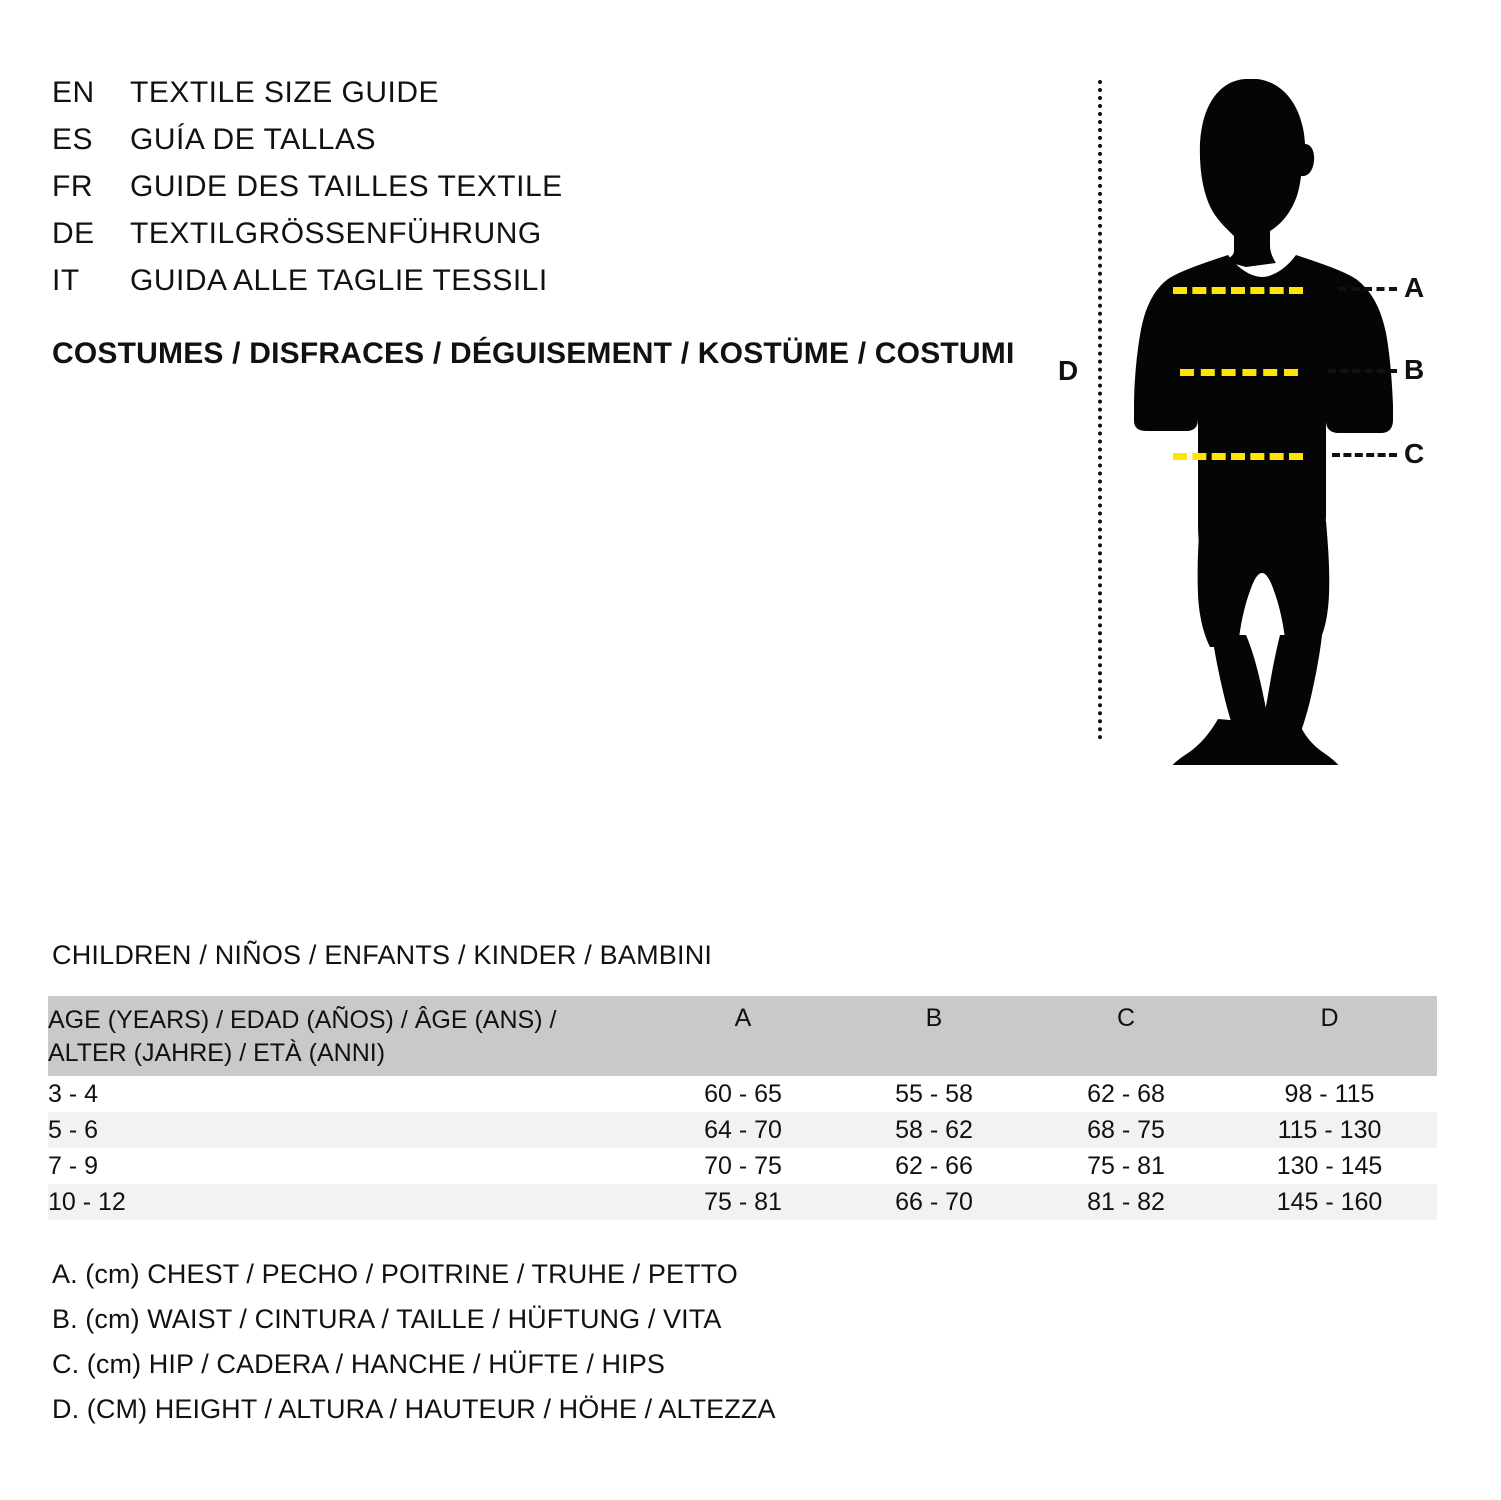  I want to click on table-row: 3 - 4 60 - 65 55 - 58 62 - 68 98 - 115, so click(742, 1094).